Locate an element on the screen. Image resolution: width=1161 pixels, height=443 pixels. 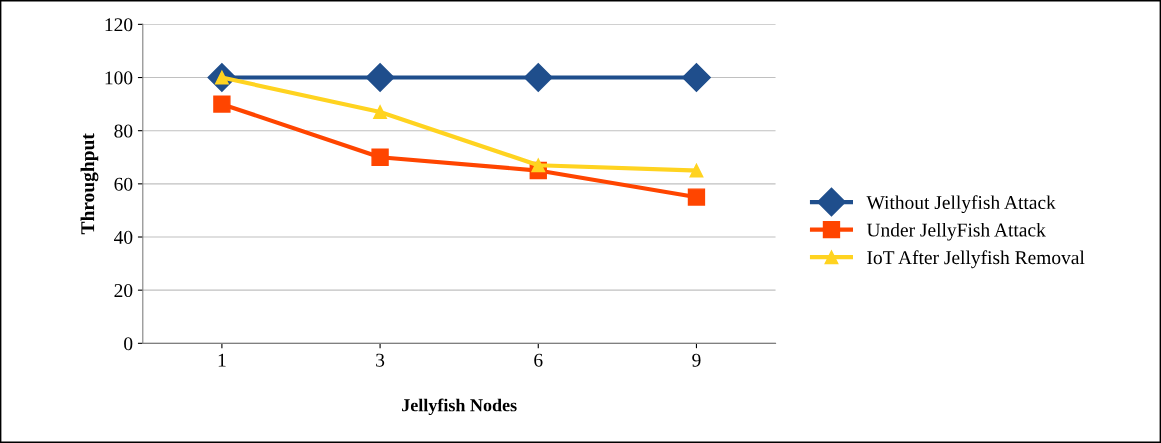
x-axis-title: Jellyfish Nodes is located at coordinates (459, 407).